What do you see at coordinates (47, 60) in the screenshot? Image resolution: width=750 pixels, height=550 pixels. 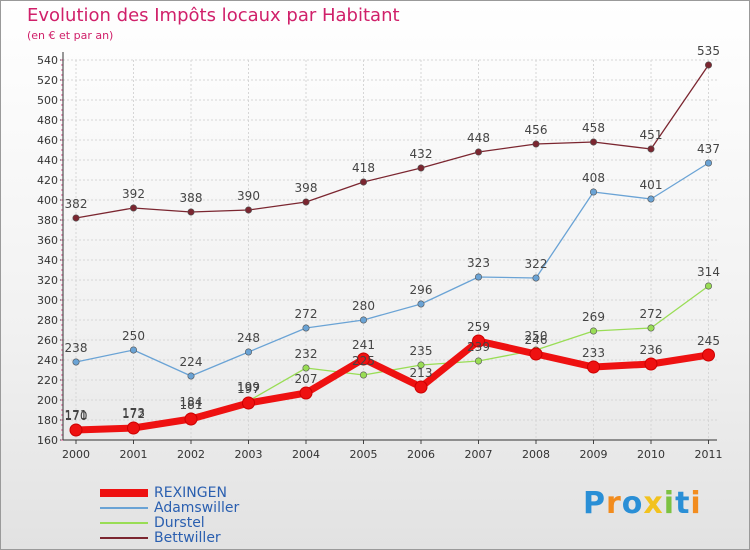 I see `y-tick-label-540: 540` at bounding box center [47, 60].